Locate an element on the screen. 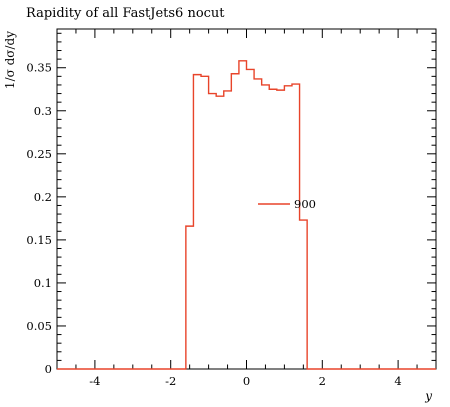 The height and width of the screenshot is (407, 450). x-tick-label-3: 2 is located at coordinates (322, 381).